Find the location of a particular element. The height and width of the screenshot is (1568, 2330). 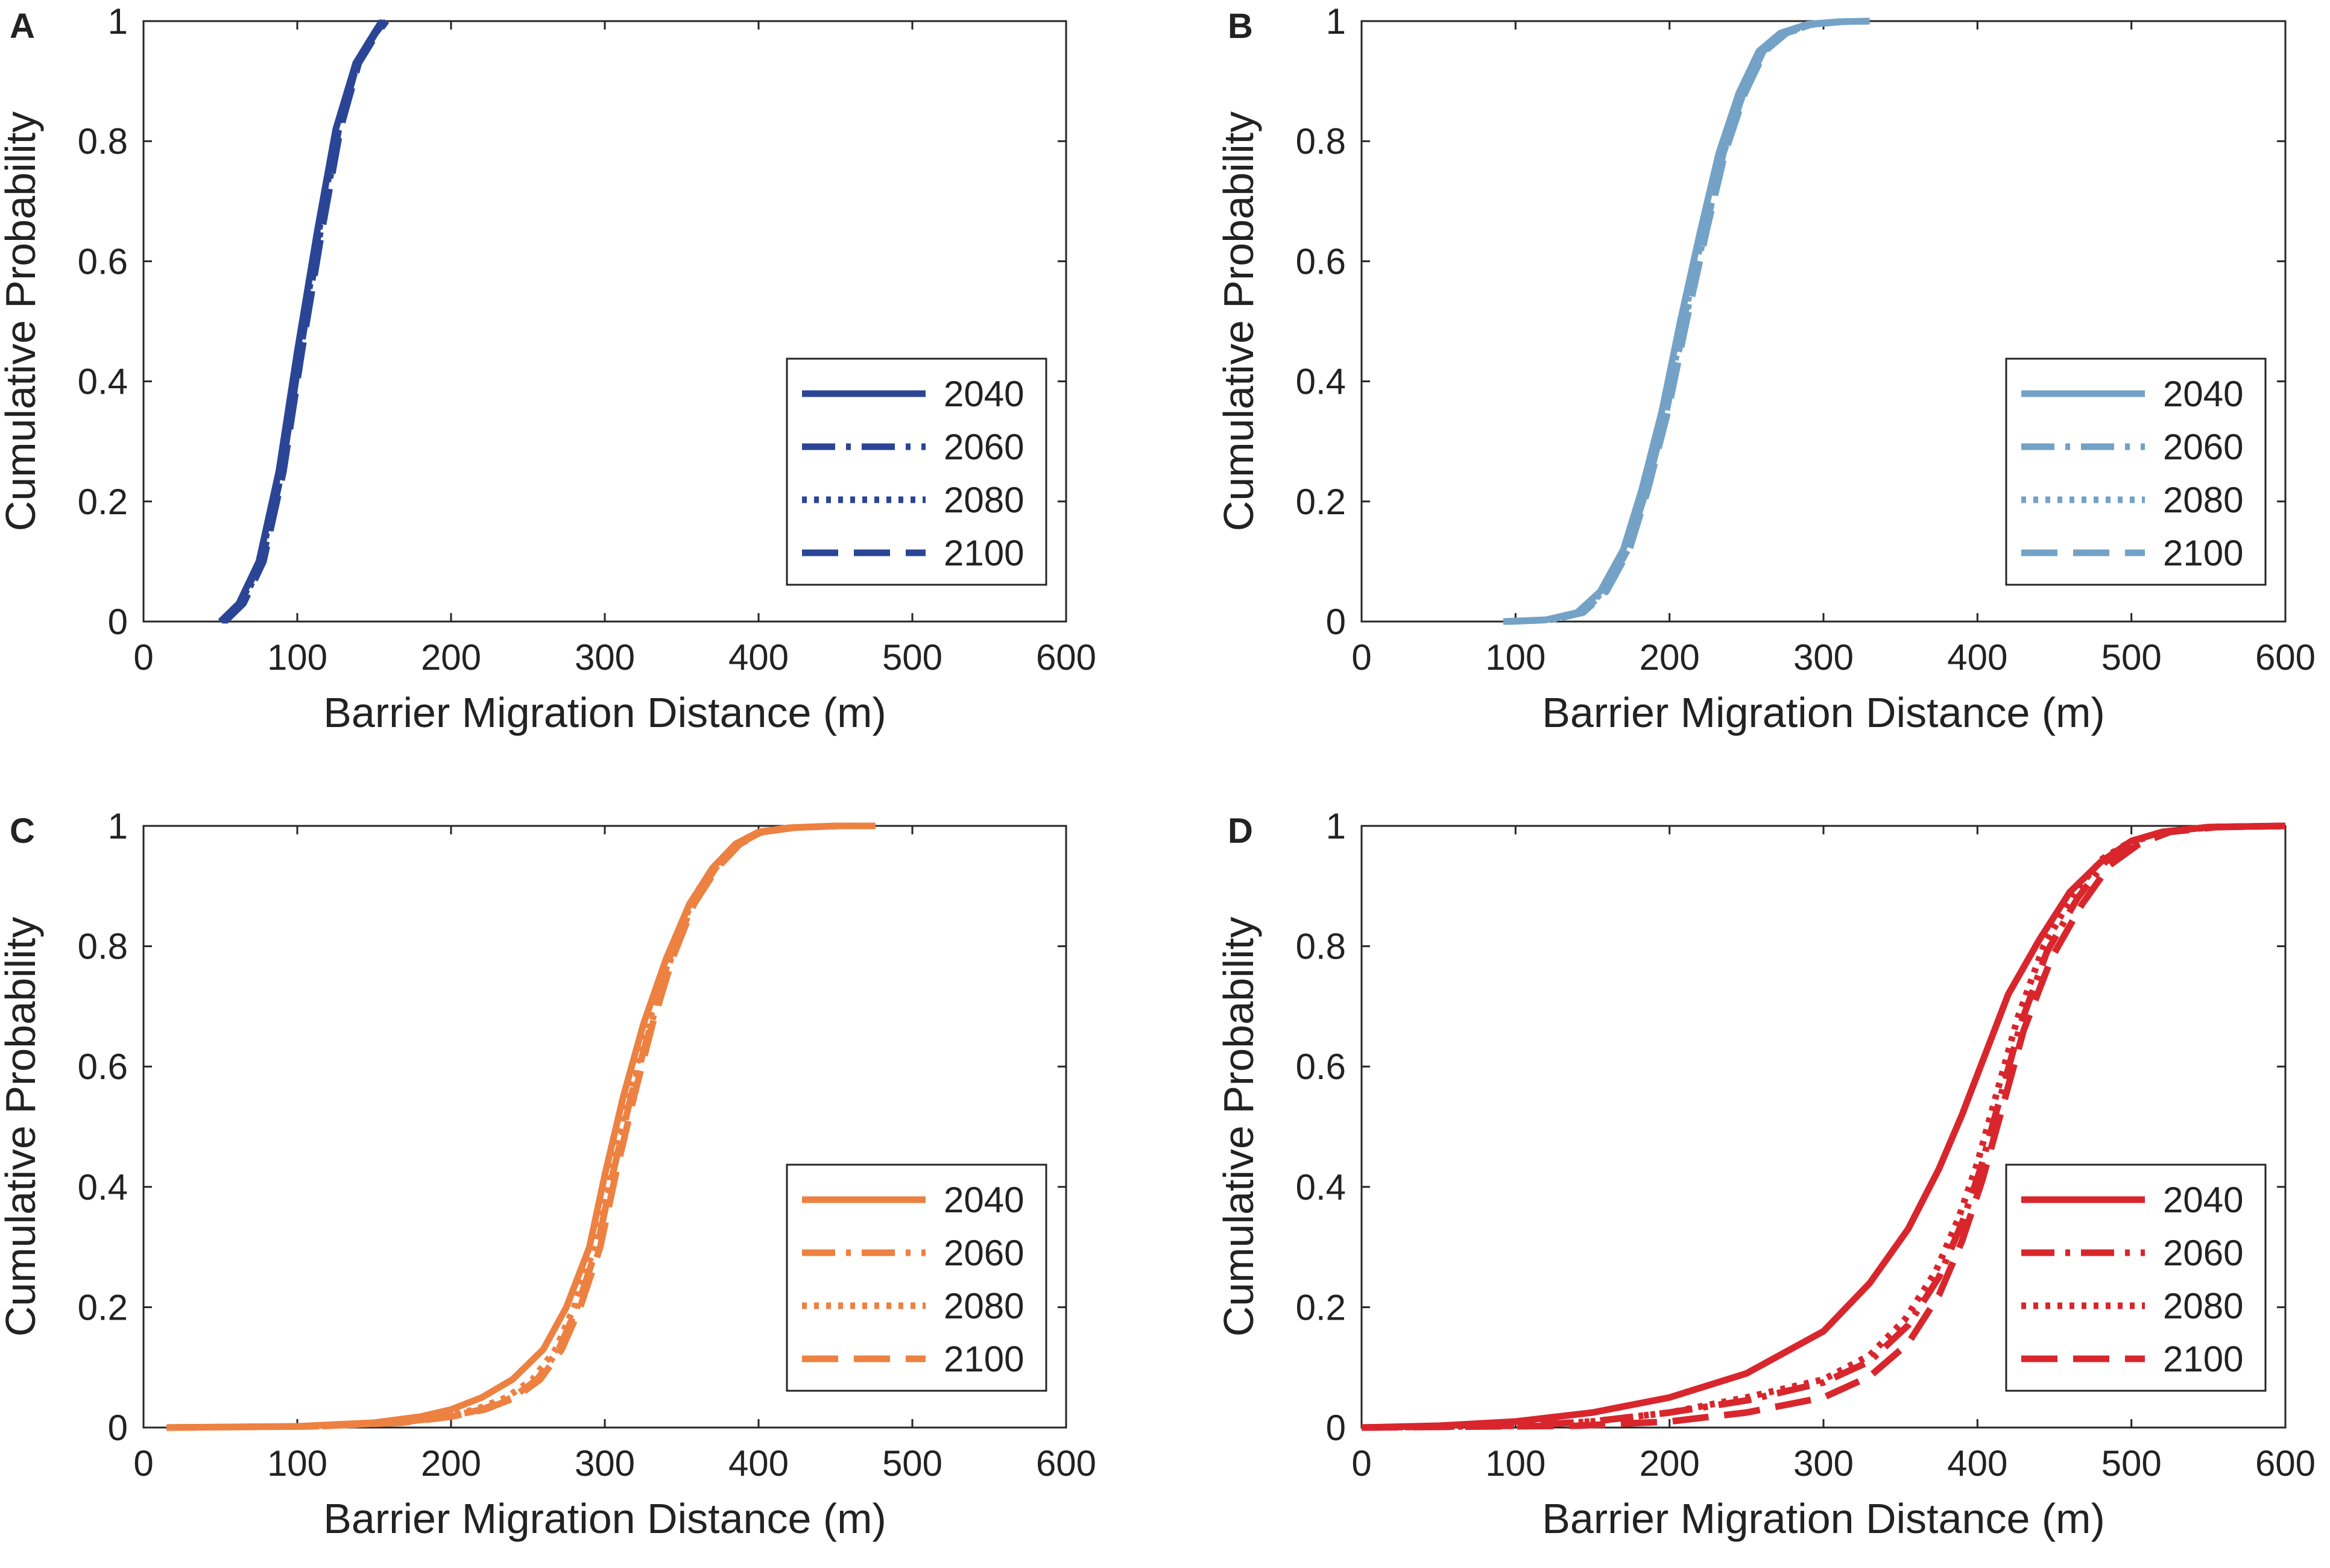

series-line-2040 is located at coordinates (516, 1126).